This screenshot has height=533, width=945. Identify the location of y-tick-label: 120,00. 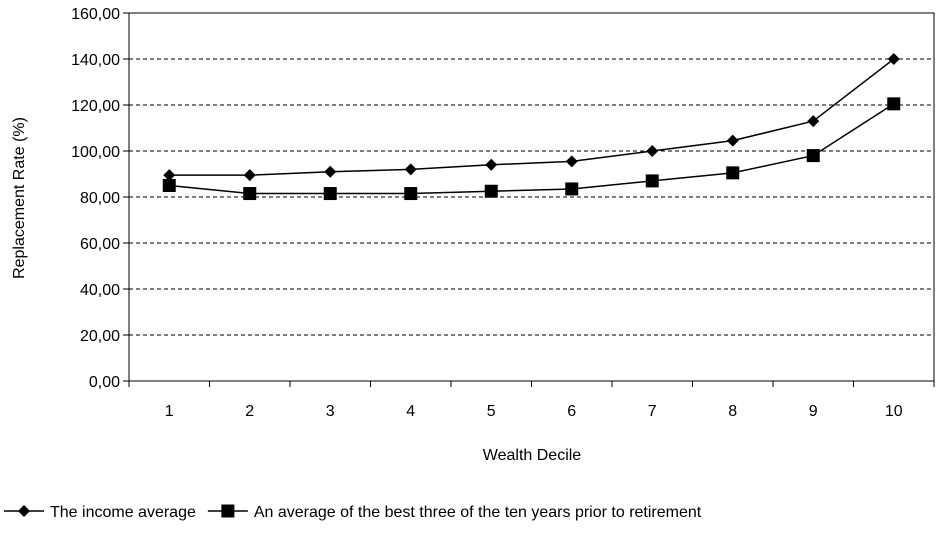
(95, 106).